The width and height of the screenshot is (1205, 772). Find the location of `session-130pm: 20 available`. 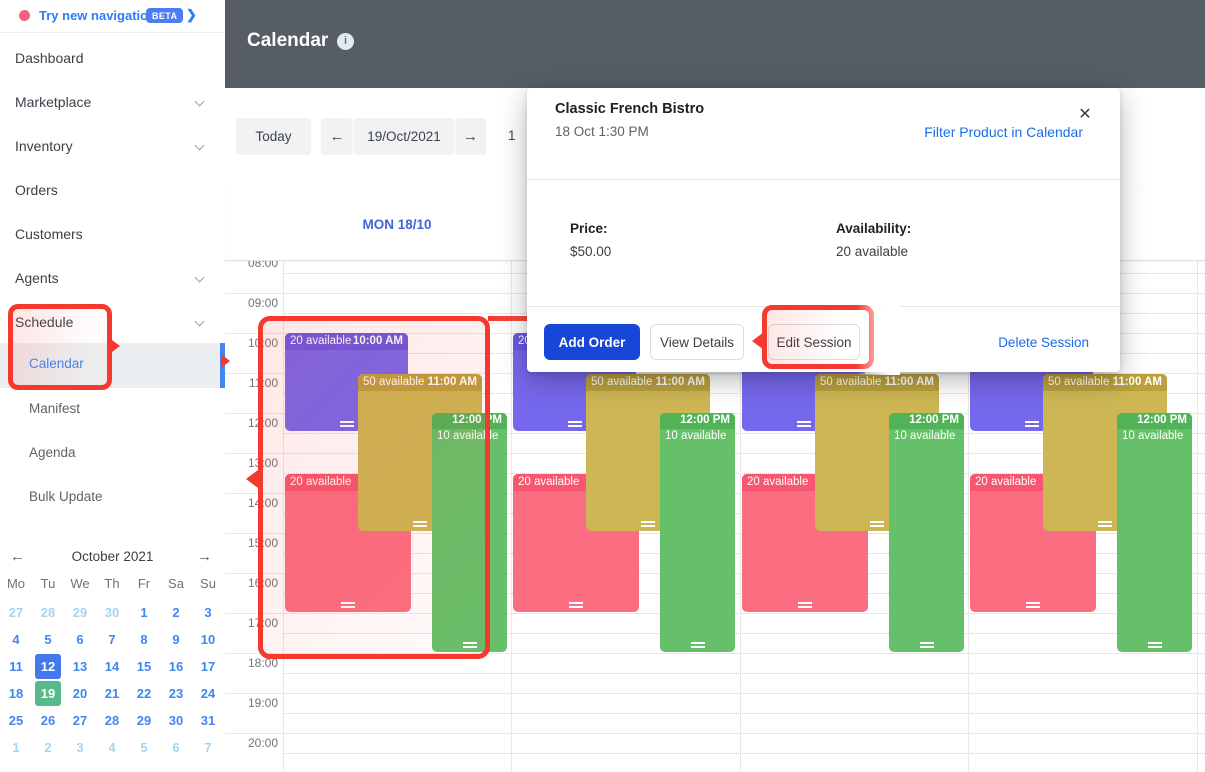

session-130pm: 20 available is located at coordinates (576, 543).